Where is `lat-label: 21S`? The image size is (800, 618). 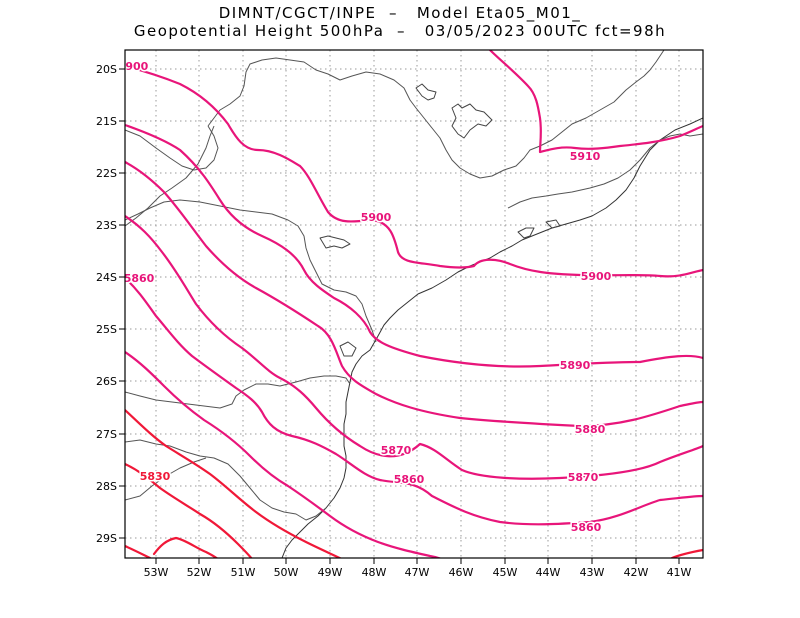
lat-label: 21S is located at coordinates (106, 121).